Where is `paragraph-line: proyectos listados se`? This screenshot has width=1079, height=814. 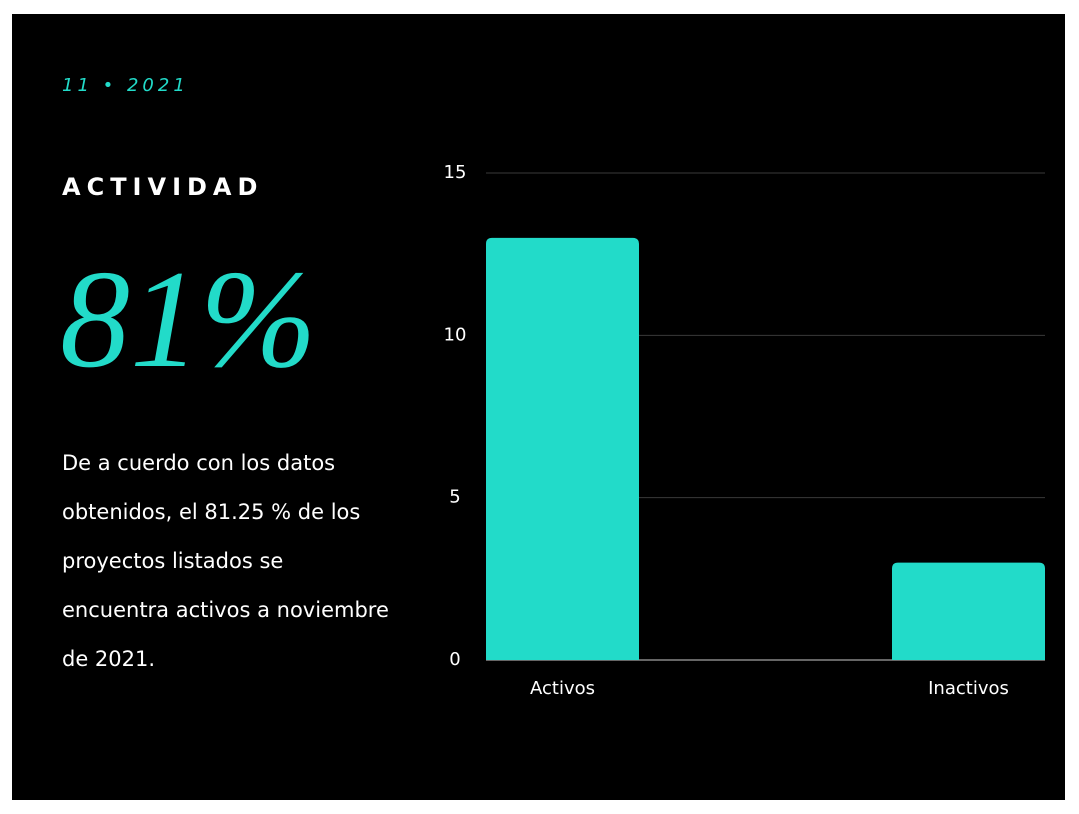 paragraph-line: proyectos listados se is located at coordinates (172, 561).